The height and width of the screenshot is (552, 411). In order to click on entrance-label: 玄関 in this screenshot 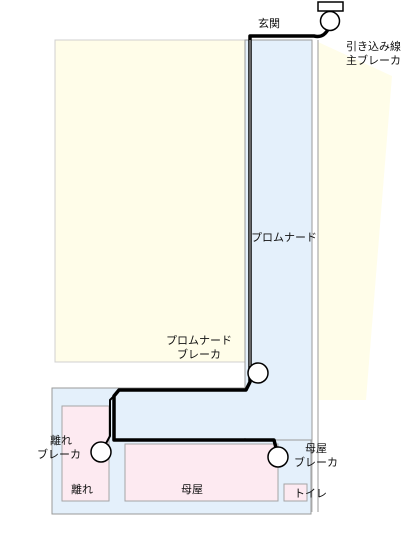, I will do `click(269, 23)`.